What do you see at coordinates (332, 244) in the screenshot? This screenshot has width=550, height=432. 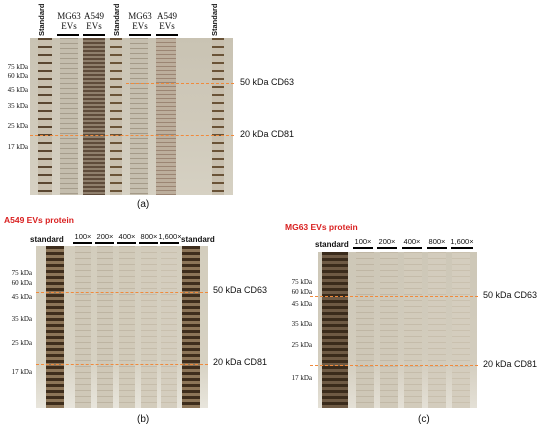 I see `lane-header-standard: standard` at bounding box center [332, 244].